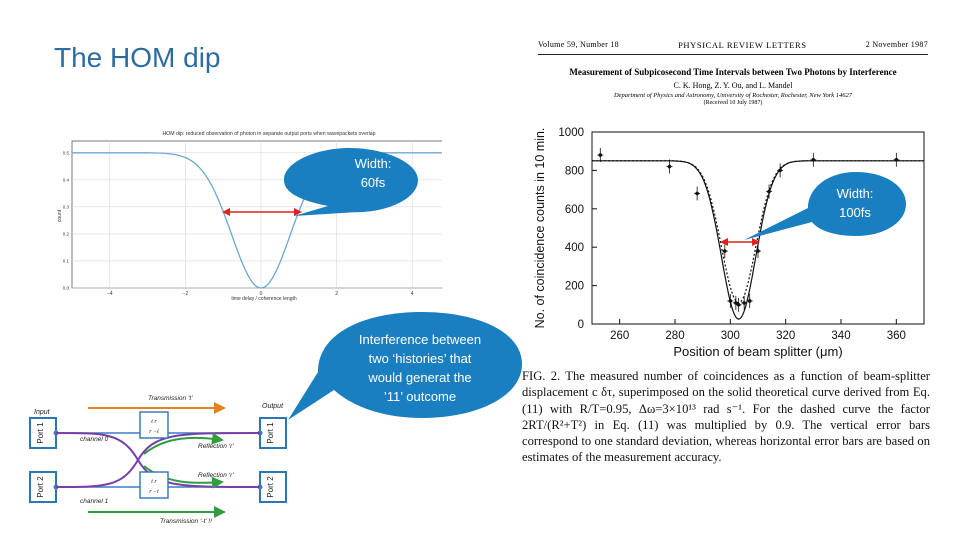  Describe the element at coordinates (42, 412) in the screenshot. I see `input-label: Input` at that location.